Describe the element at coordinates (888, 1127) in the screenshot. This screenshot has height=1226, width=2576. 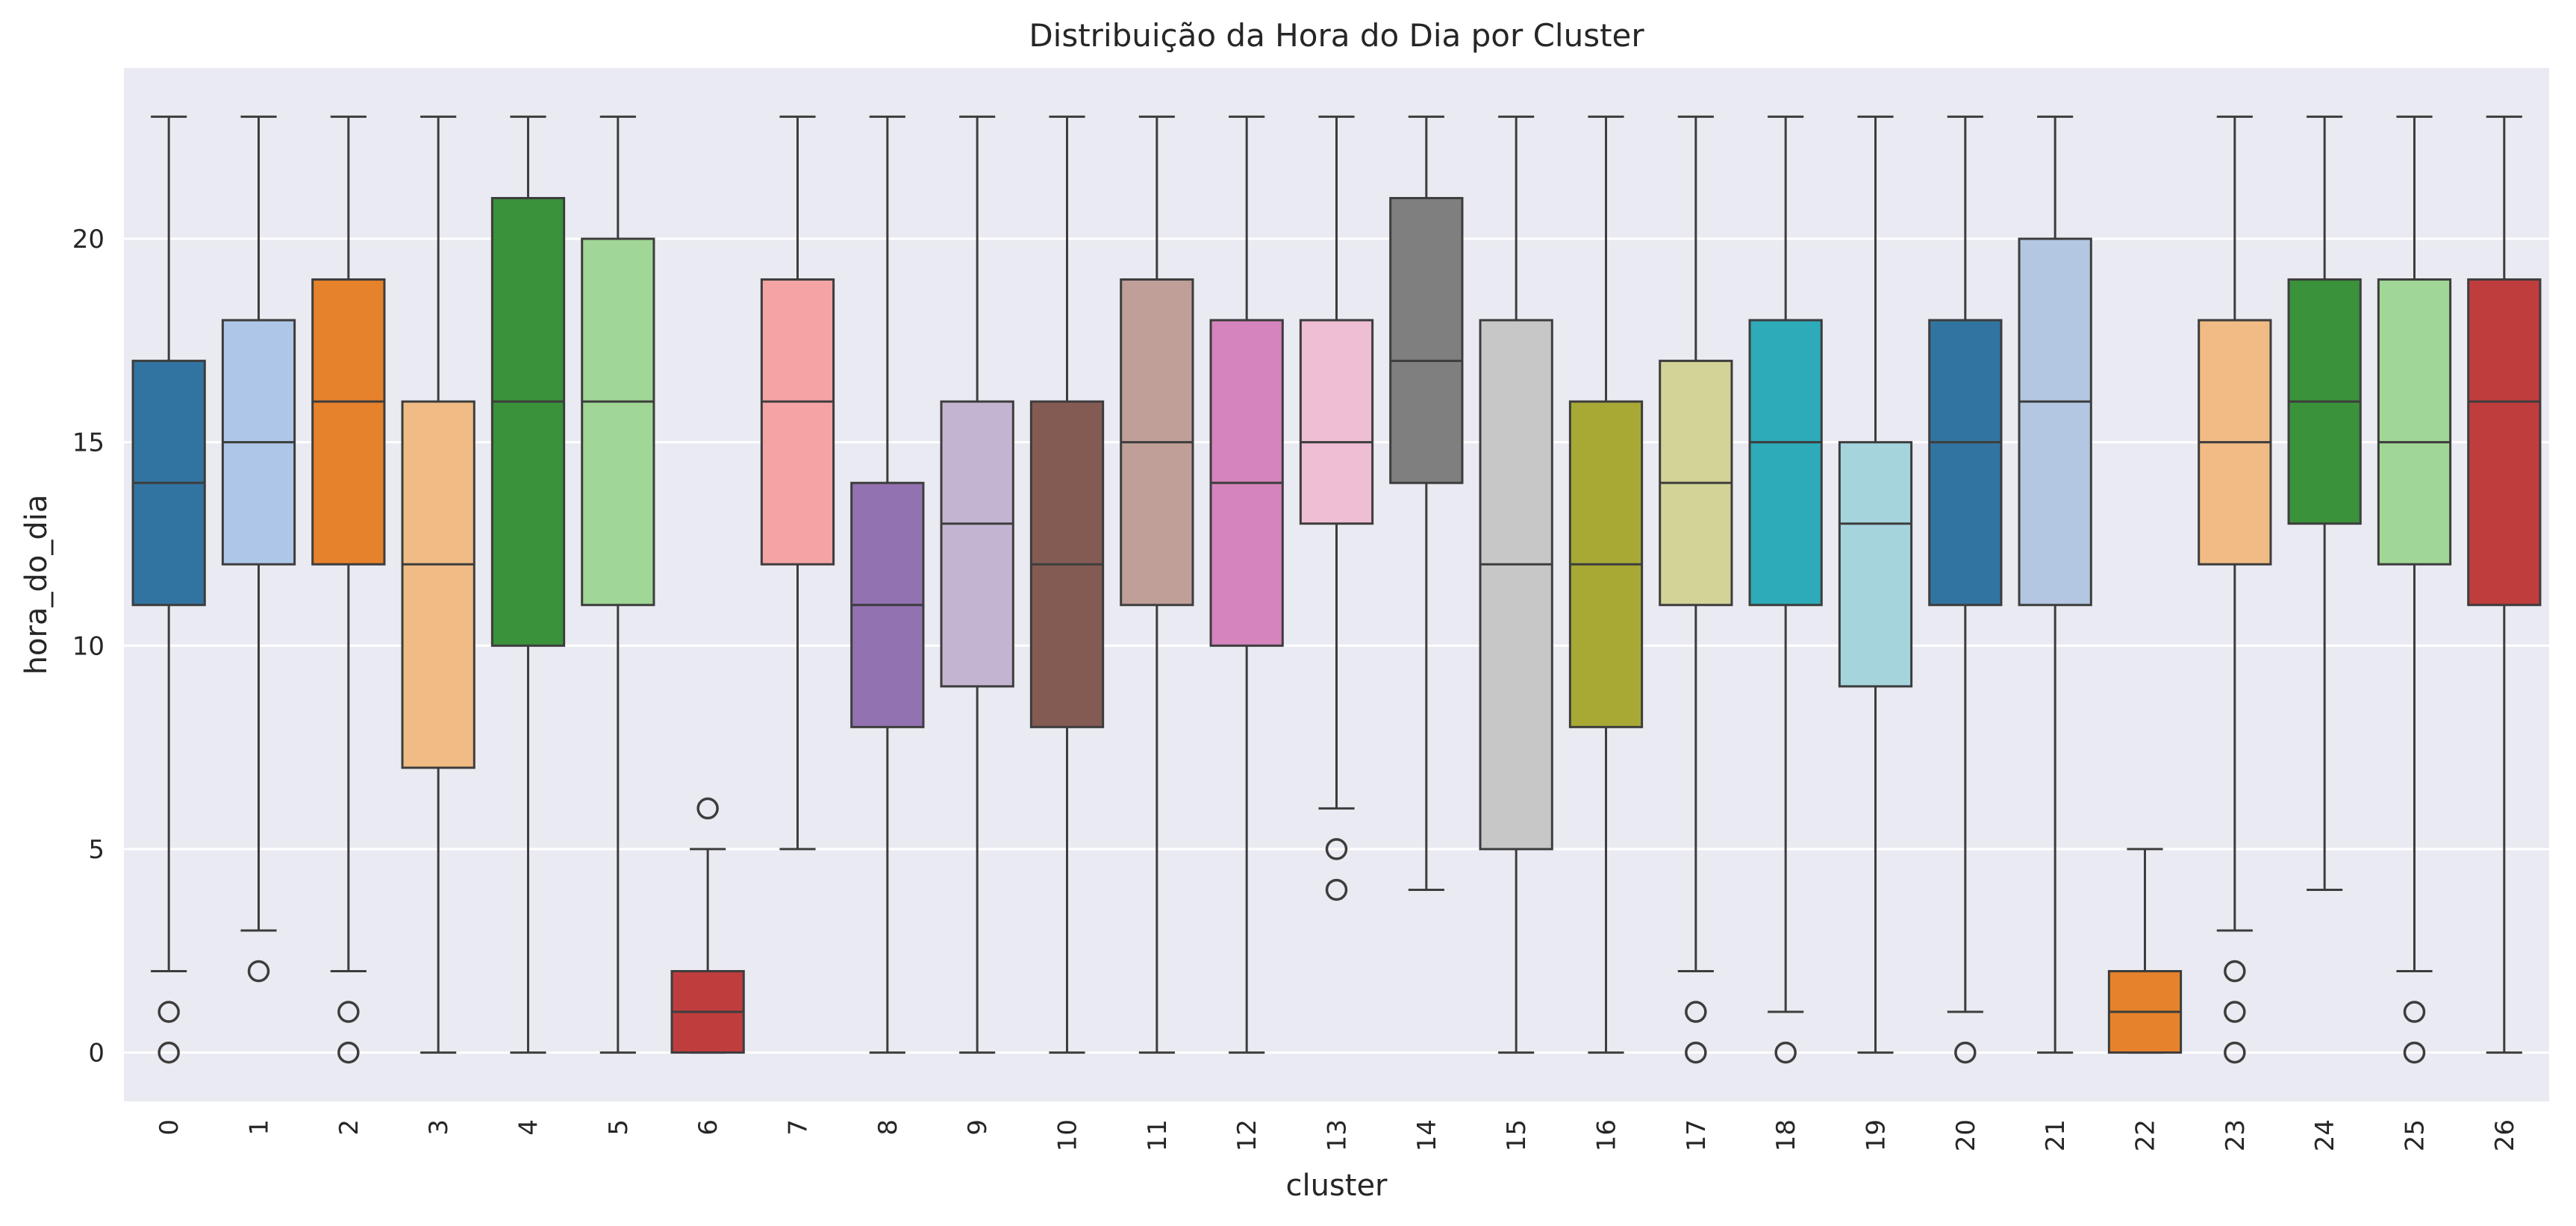
I see `x-tick-label-8: 8` at that location.